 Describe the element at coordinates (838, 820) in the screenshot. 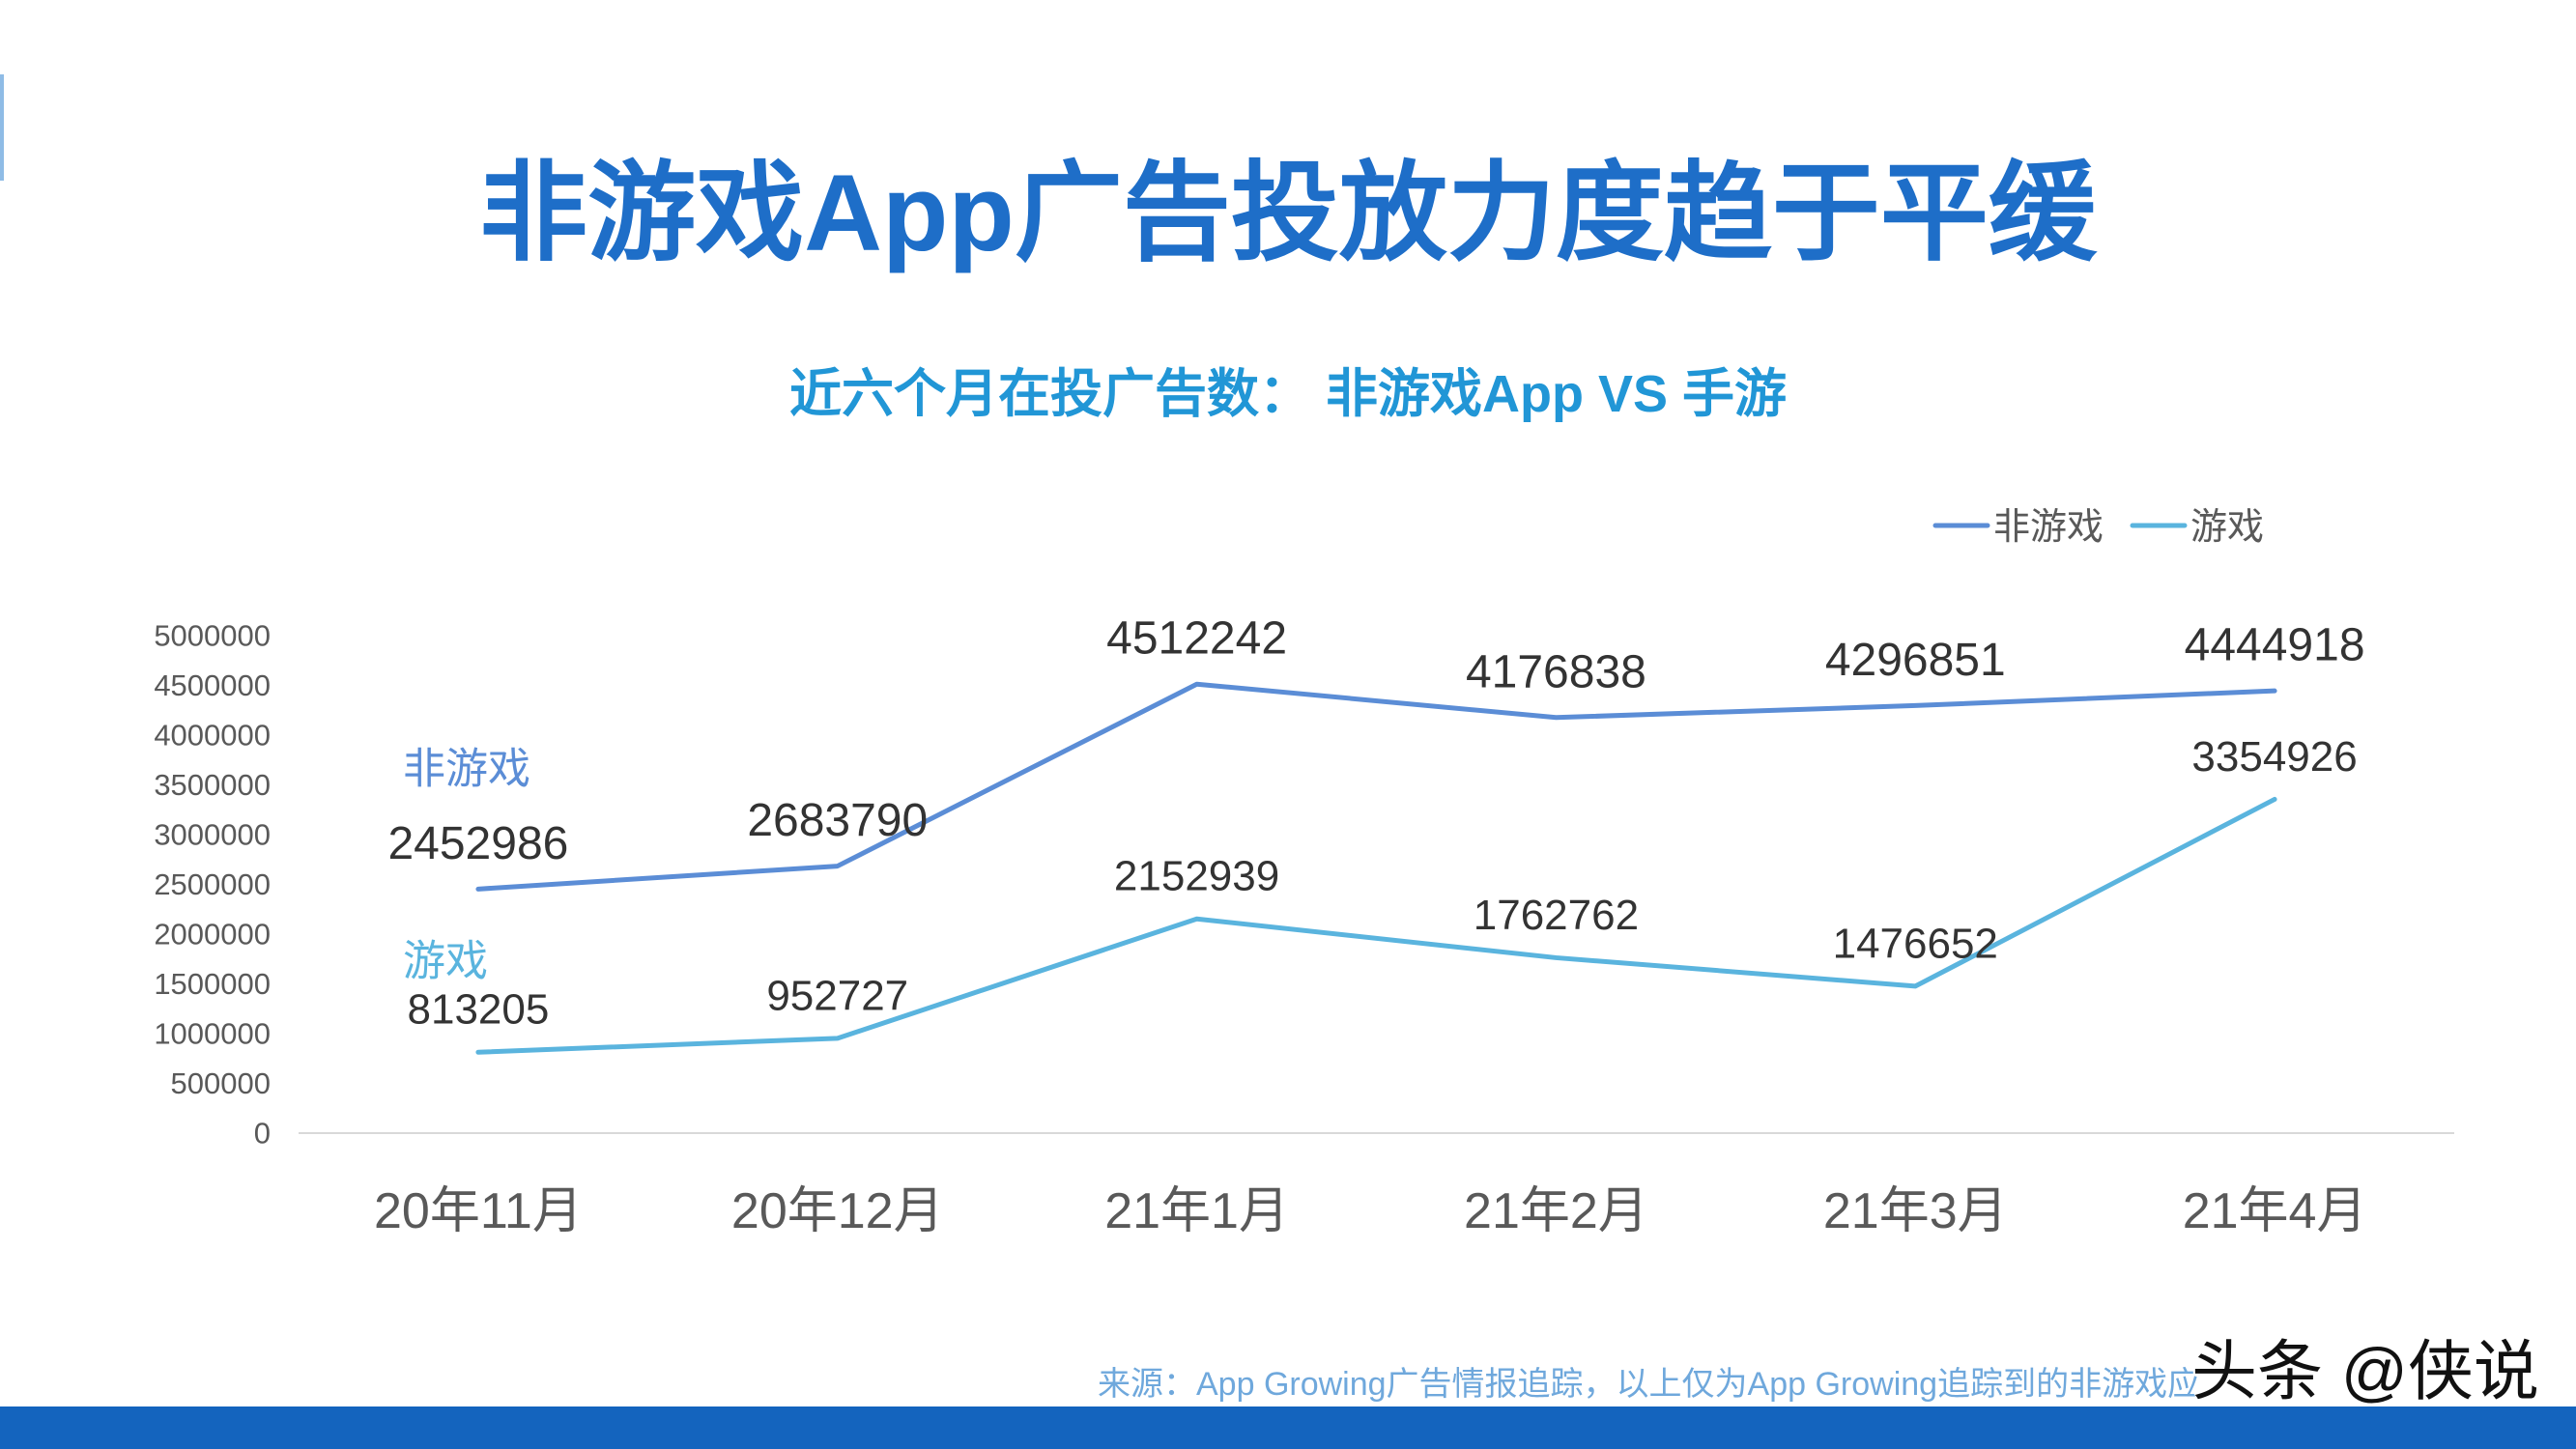

I see `data-label: 2683790` at that location.